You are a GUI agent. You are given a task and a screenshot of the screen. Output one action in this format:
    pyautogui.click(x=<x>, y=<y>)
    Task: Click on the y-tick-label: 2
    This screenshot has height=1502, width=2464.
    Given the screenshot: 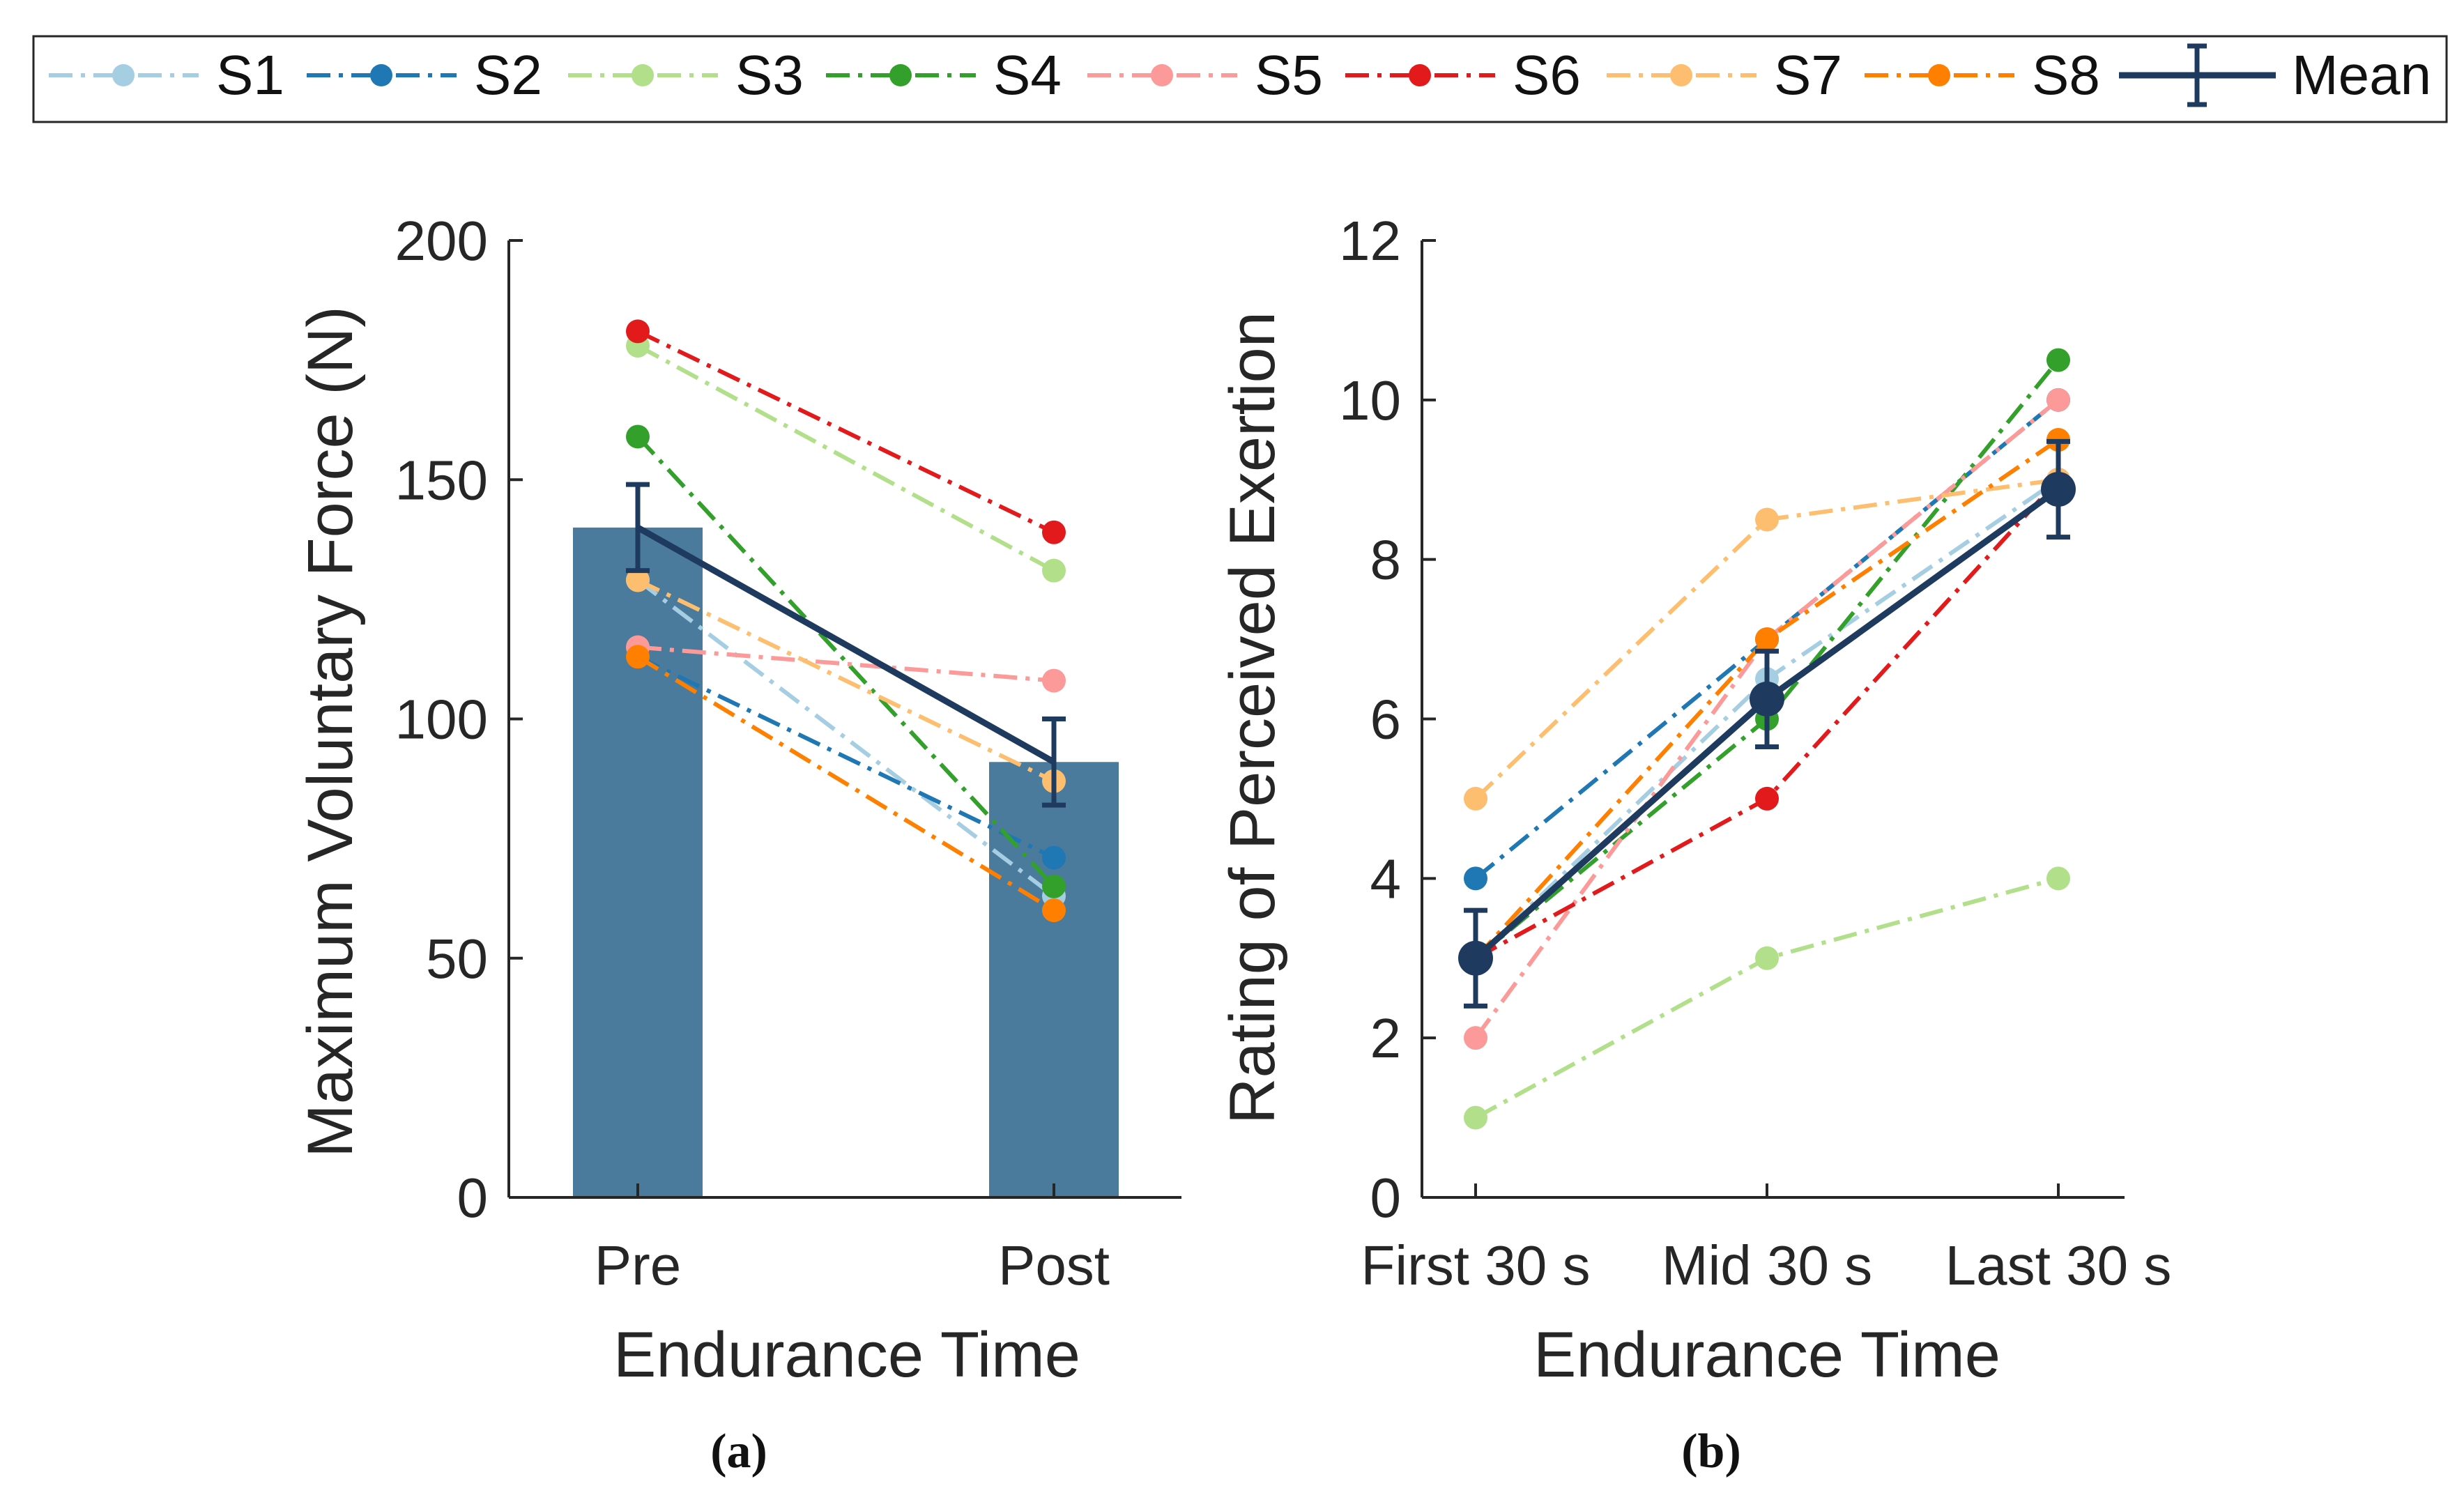 What is the action you would take?
    pyautogui.click(x=1386, y=1038)
    